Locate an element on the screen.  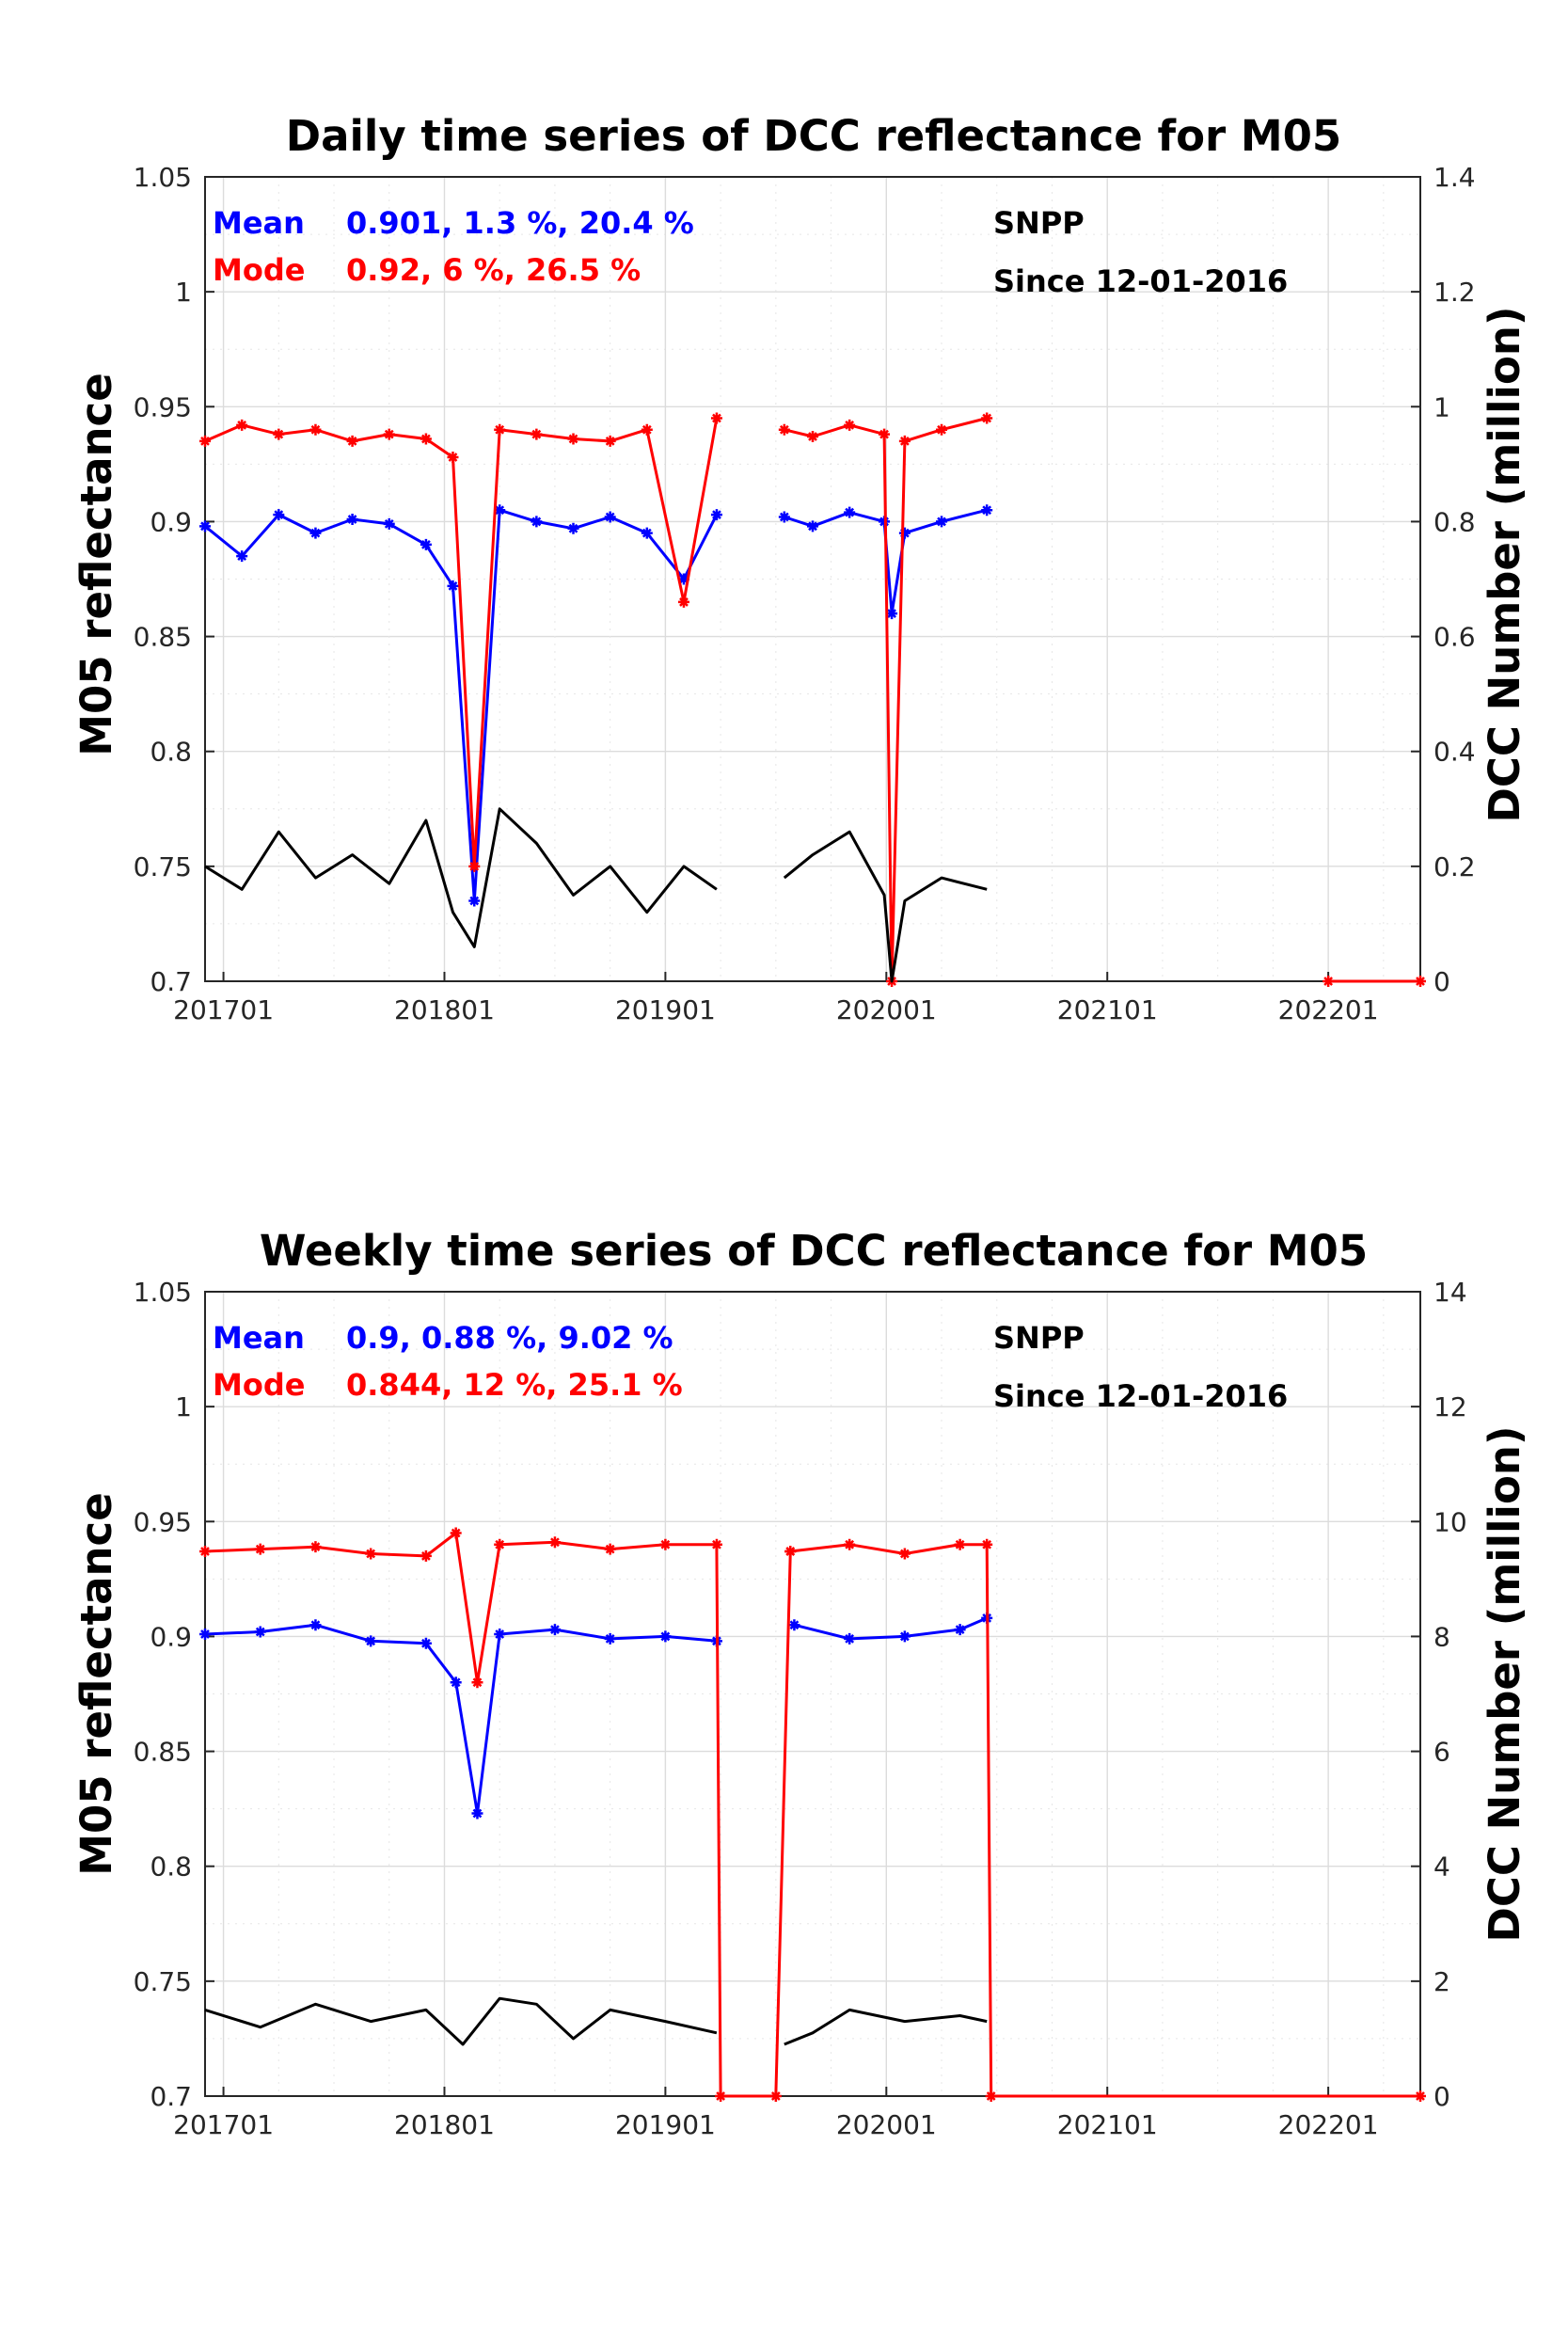
legend-mode-stats: 0.844, 12 %, 25.1 % is located at coordinates (514, 1385).